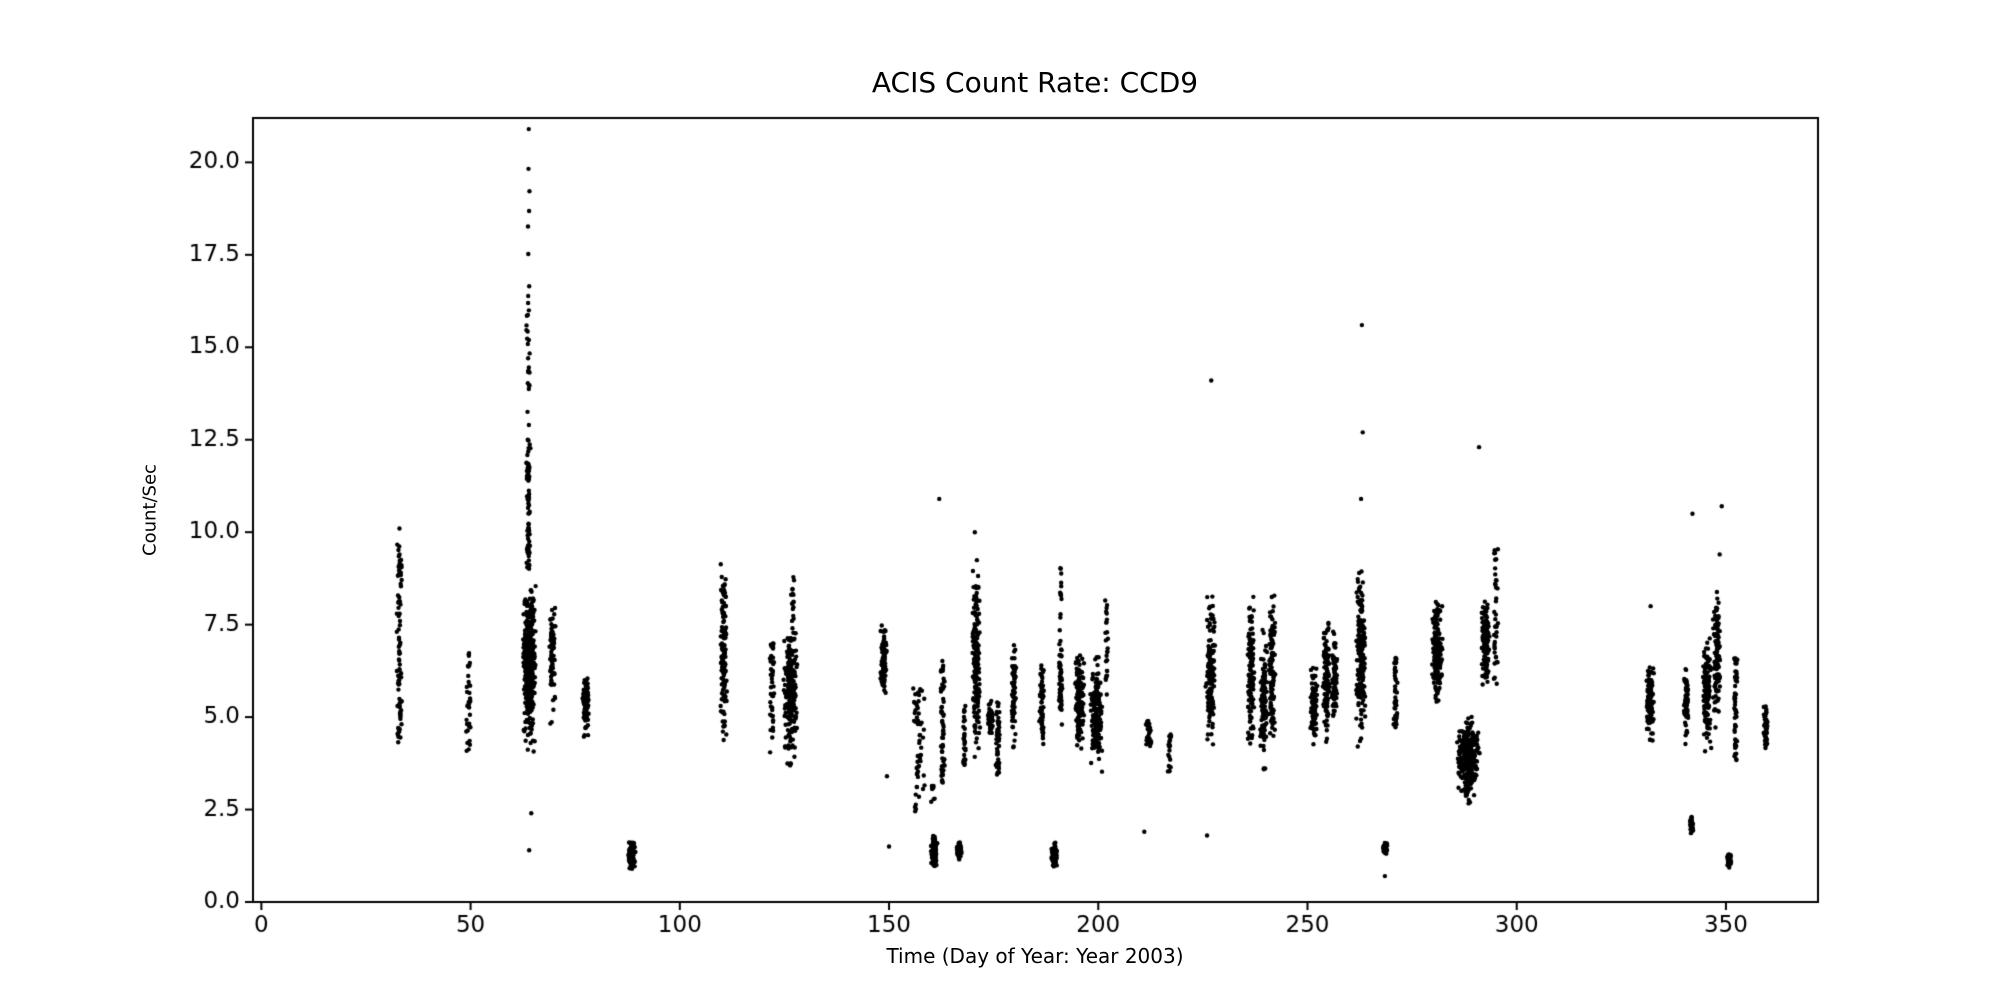 The image size is (2000, 1000). I want to click on chart-title: ACIS Count Rate: CCD9, so click(1035, 82).